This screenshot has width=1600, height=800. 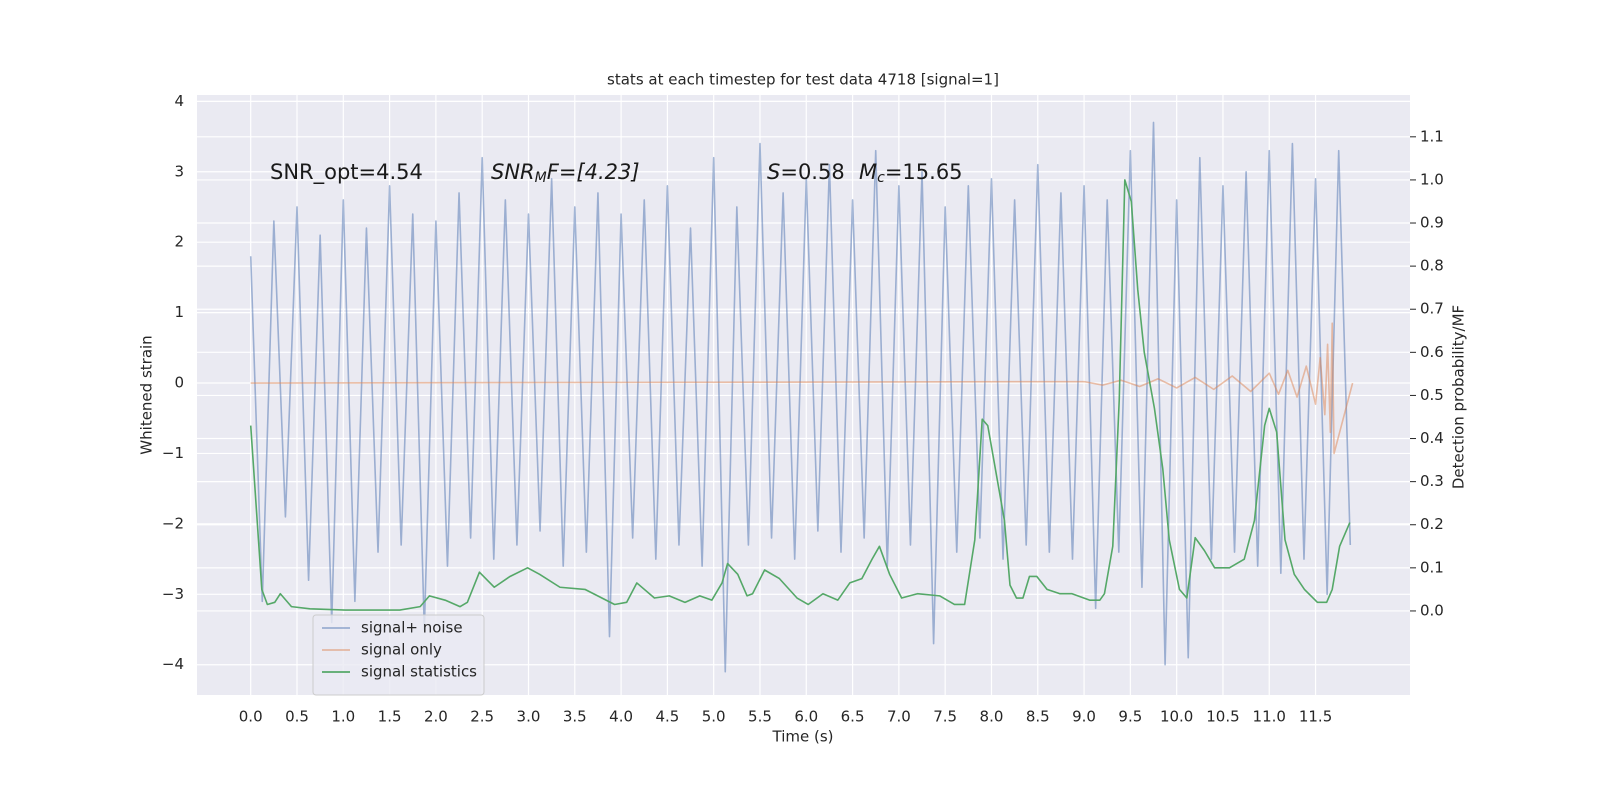 I want to click on annotation-part: SNR, so click(x=513, y=172).